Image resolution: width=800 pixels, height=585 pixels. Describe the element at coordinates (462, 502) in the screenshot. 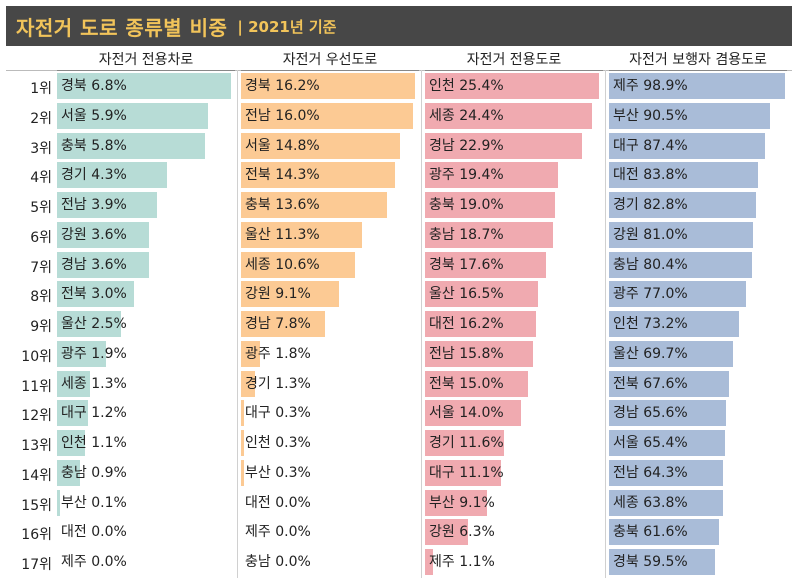

I see `data-label: 부산 9.1%` at that location.